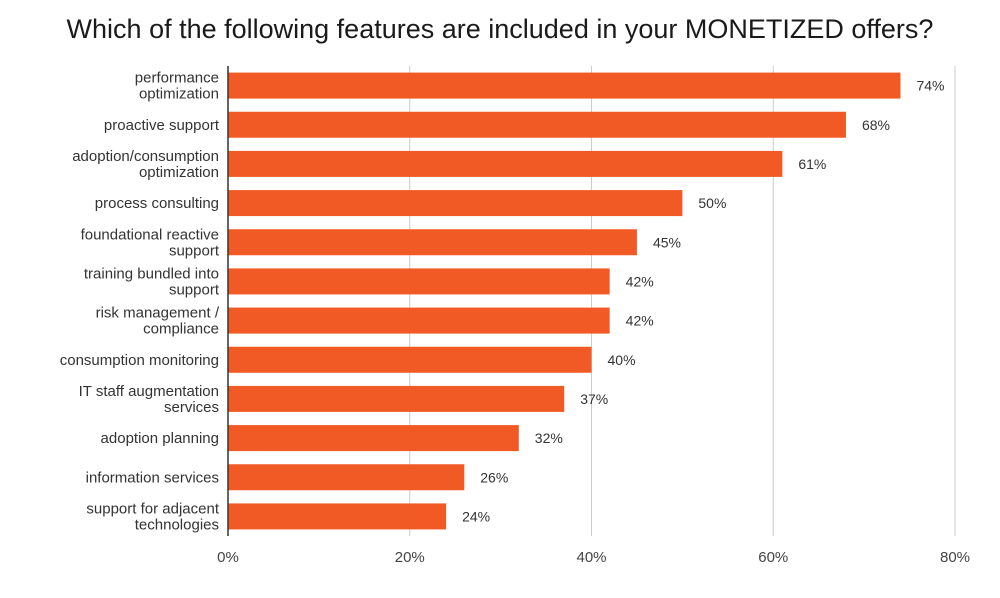  I want to click on data-label: 40%, so click(622, 360).